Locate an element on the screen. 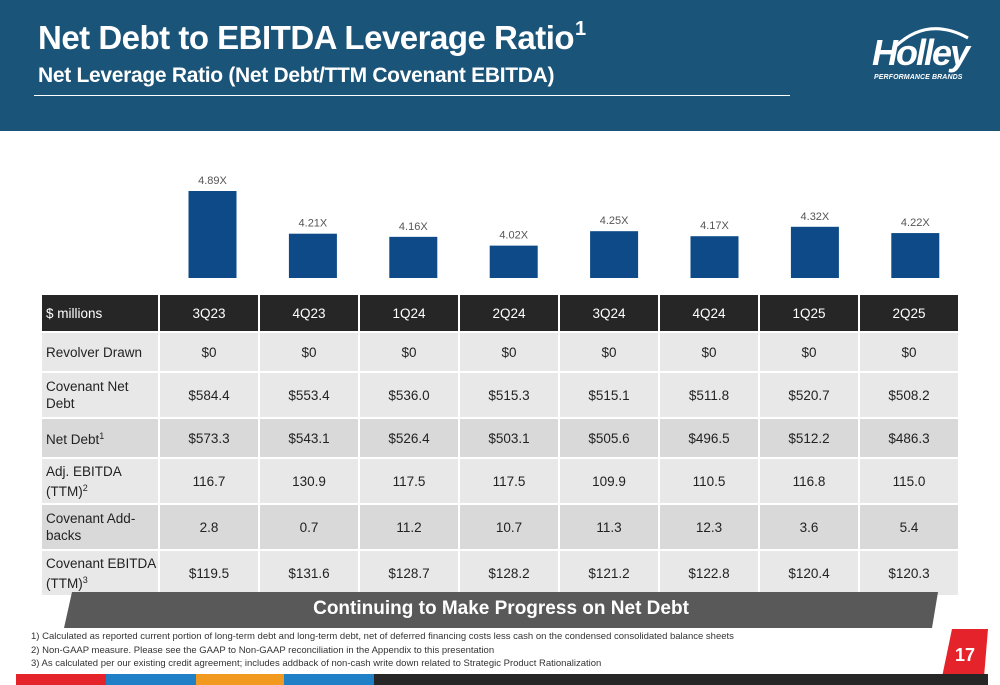  table-cell: 109.9 is located at coordinates (609, 481).